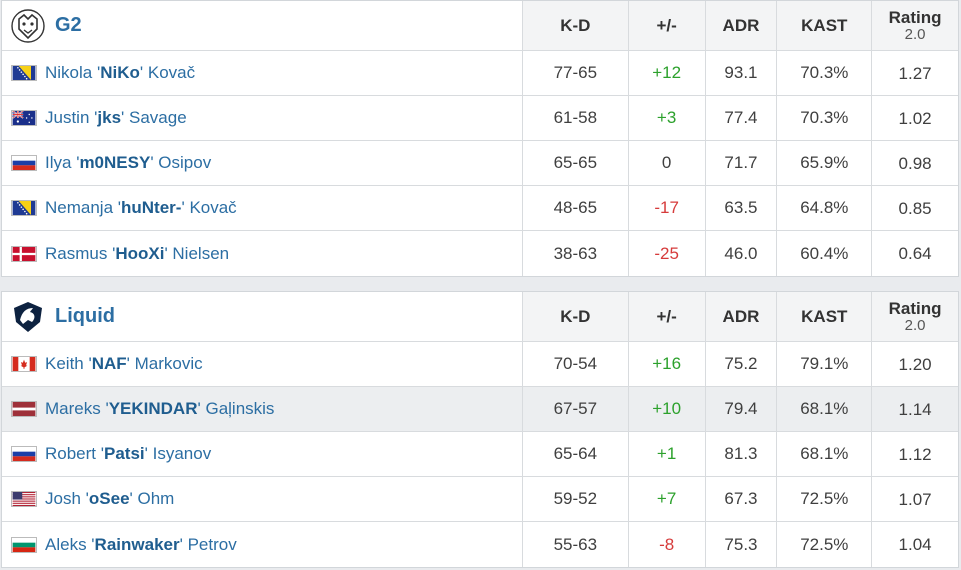 This screenshot has width=961, height=570. Describe the element at coordinates (823, 163) in the screenshot. I see `kast-value: 65.9%` at that location.